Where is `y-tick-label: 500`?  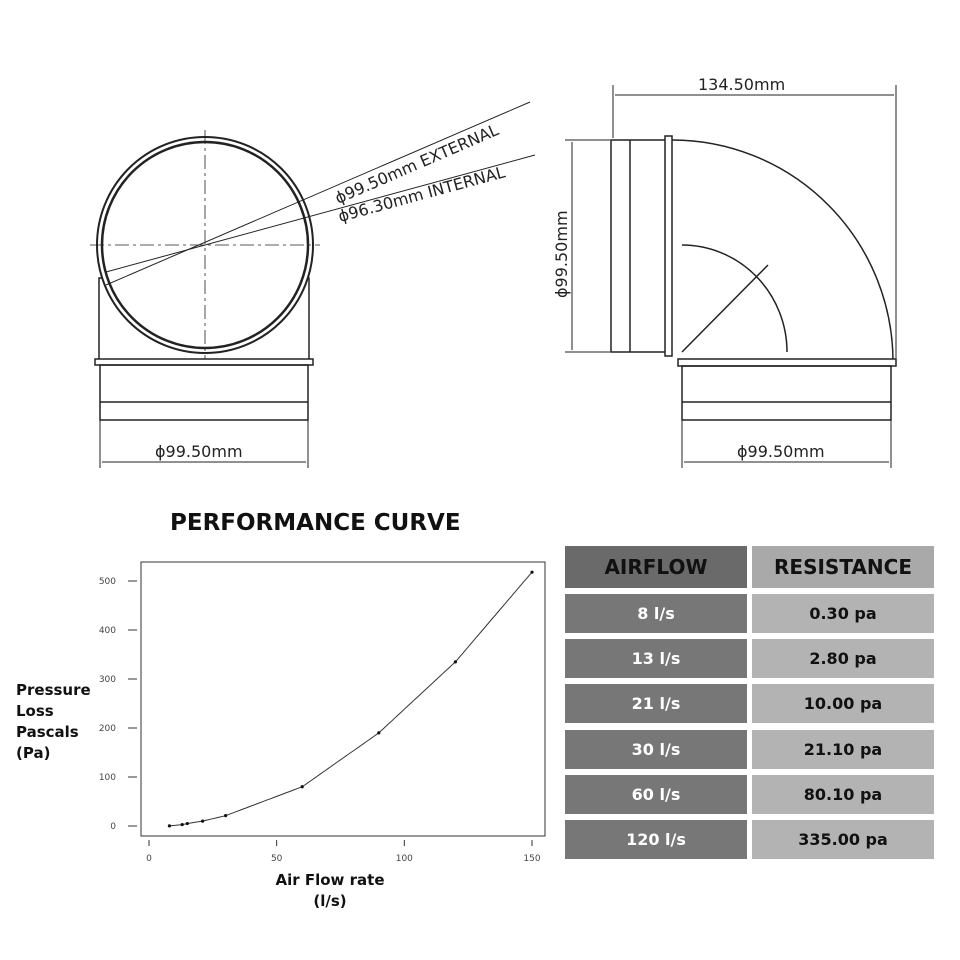 y-tick-label: 500 is located at coordinates (107, 582).